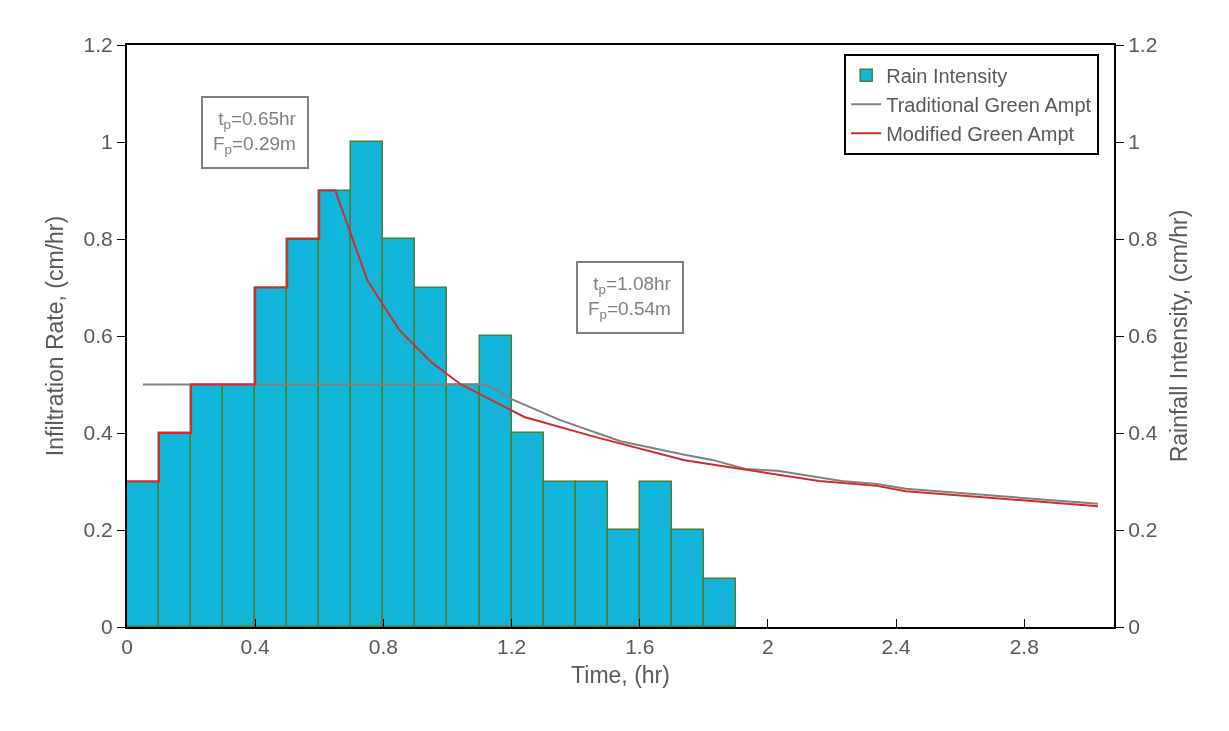 This screenshot has height=731, width=1229. What do you see at coordinates (980, 134) in the screenshot?
I see `legend-label: Modified Green Ampt` at bounding box center [980, 134].